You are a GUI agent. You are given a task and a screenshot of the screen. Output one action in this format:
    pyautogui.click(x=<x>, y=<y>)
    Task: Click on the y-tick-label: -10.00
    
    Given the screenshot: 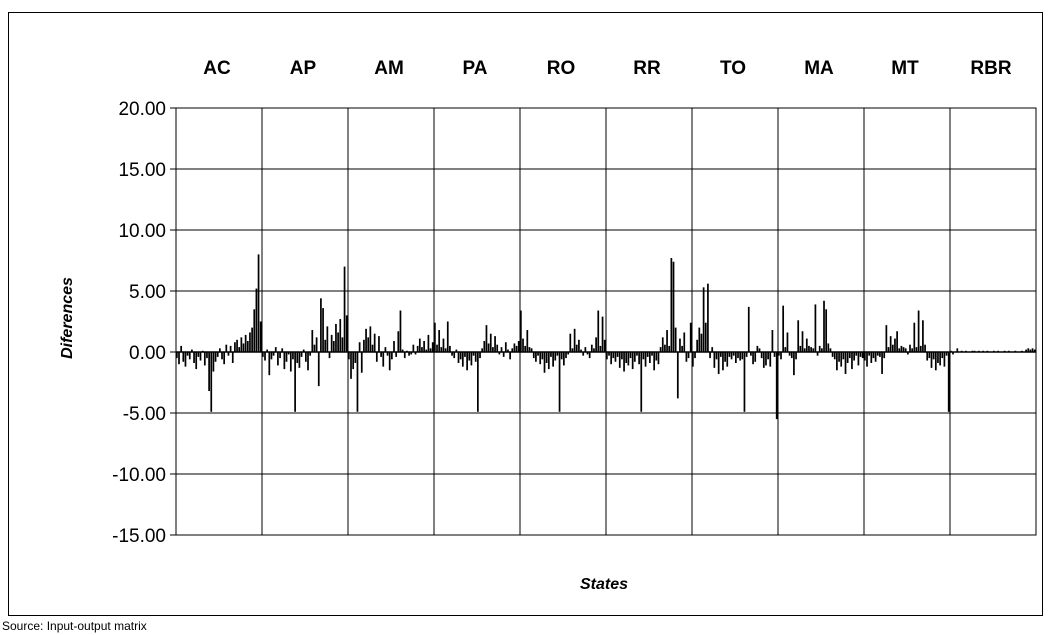 What is the action you would take?
    pyautogui.click(x=139, y=475)
    